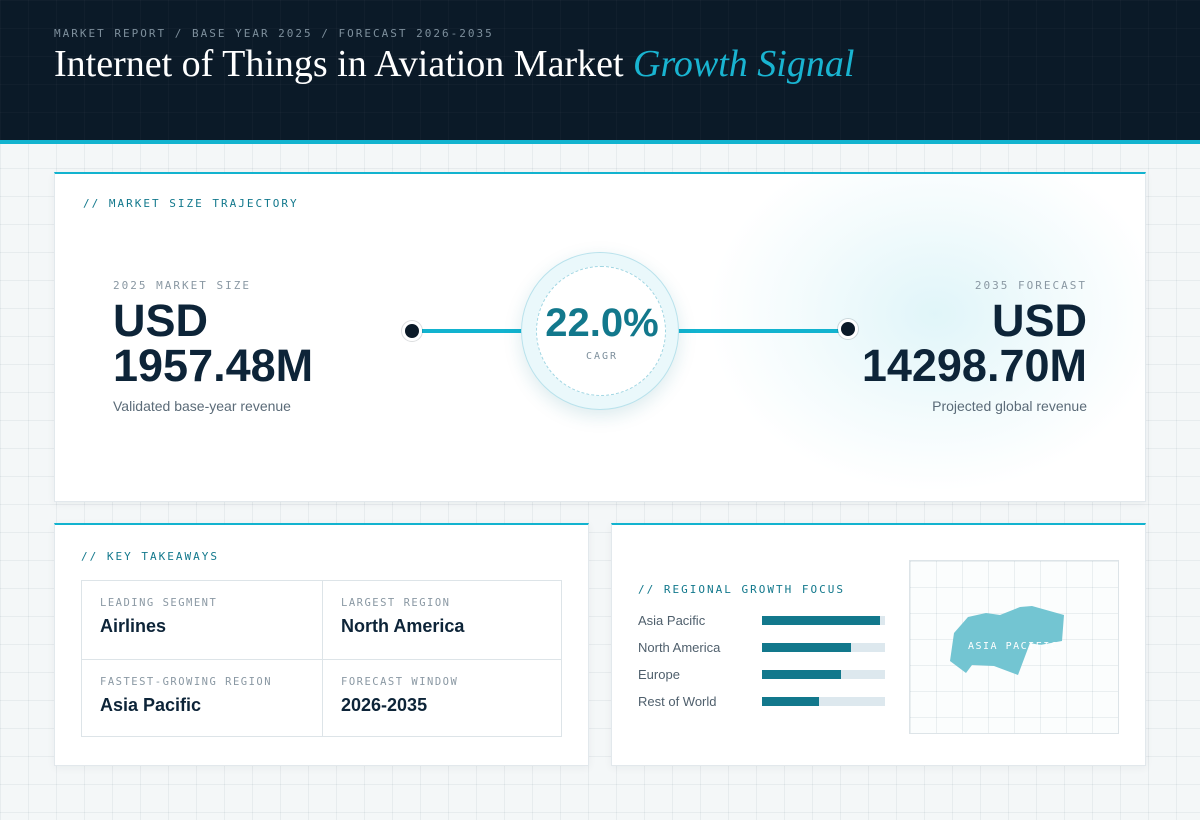  What do you see at coordinates (202, 620) in the screenshot?
I see `takeaway-leading-segment: LEADING SEGMENT Airlines` at bounding box center [202, 620].